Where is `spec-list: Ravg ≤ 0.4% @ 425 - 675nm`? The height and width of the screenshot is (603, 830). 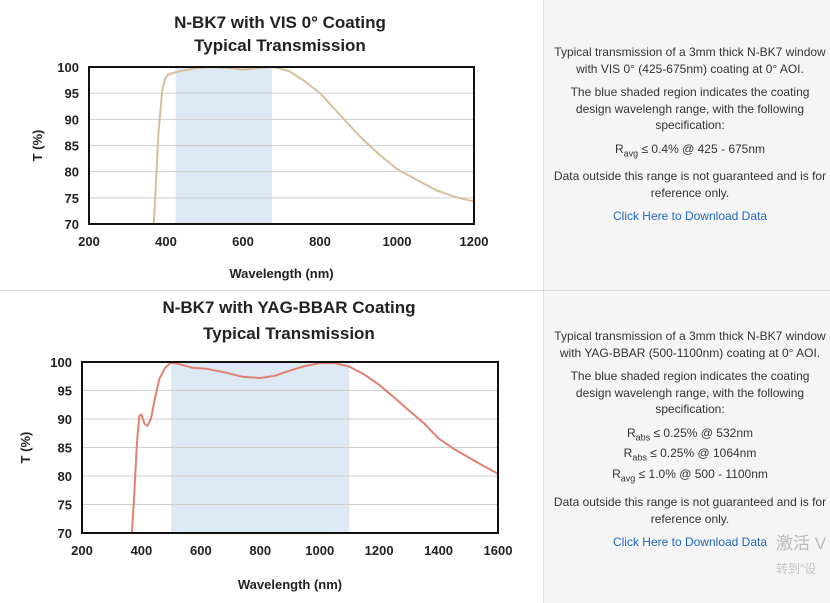 spec-list: Ravg ≤ 0.4% @ 425 - 675nm is located at coordinates (690, 151).